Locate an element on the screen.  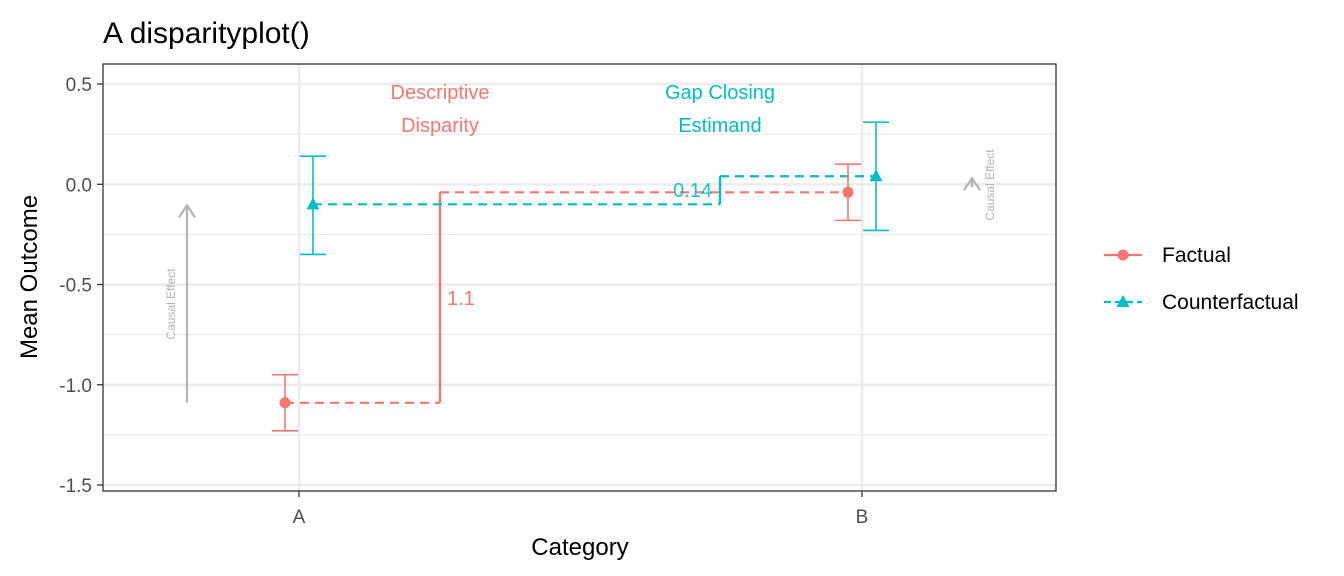
x-tick-label: B is located at coordinates (862, 517).